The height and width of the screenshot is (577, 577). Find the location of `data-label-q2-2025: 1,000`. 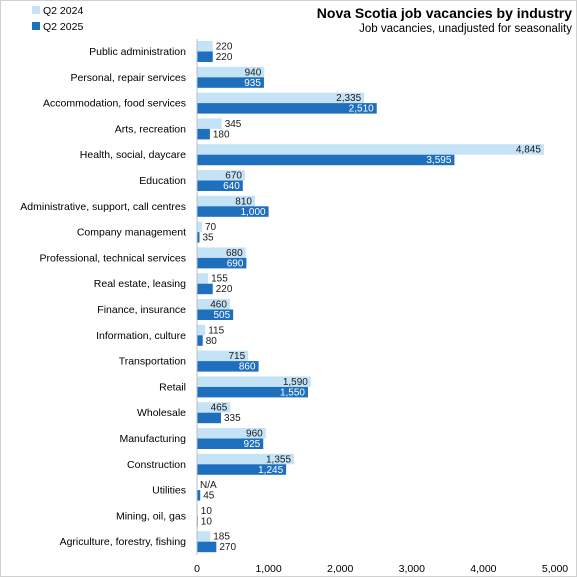

data-label-q2-2025: 1,000 is located at coordinates (253, 212).